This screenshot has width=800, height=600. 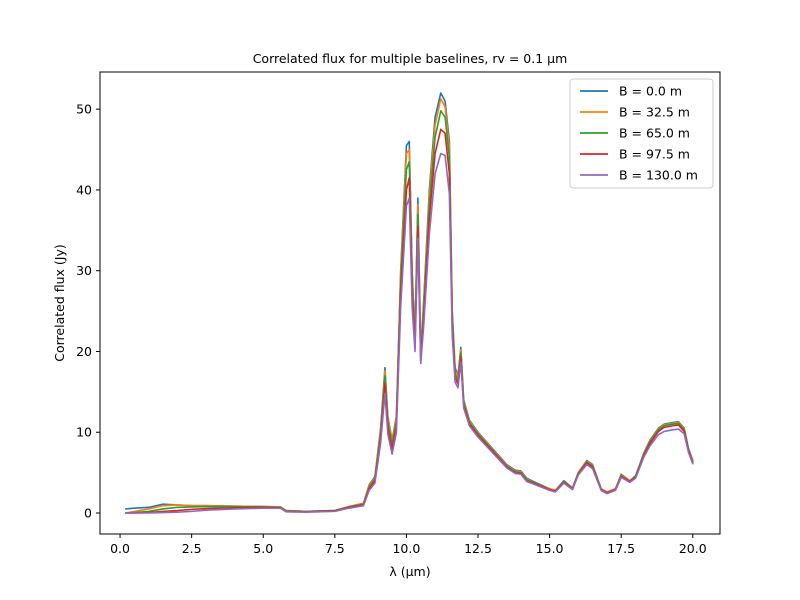 What do you see at coordinates (650, 91) in the screenshot?
I see `legend-label-0: B = 0.0 m` at bounding box center [650, 91].